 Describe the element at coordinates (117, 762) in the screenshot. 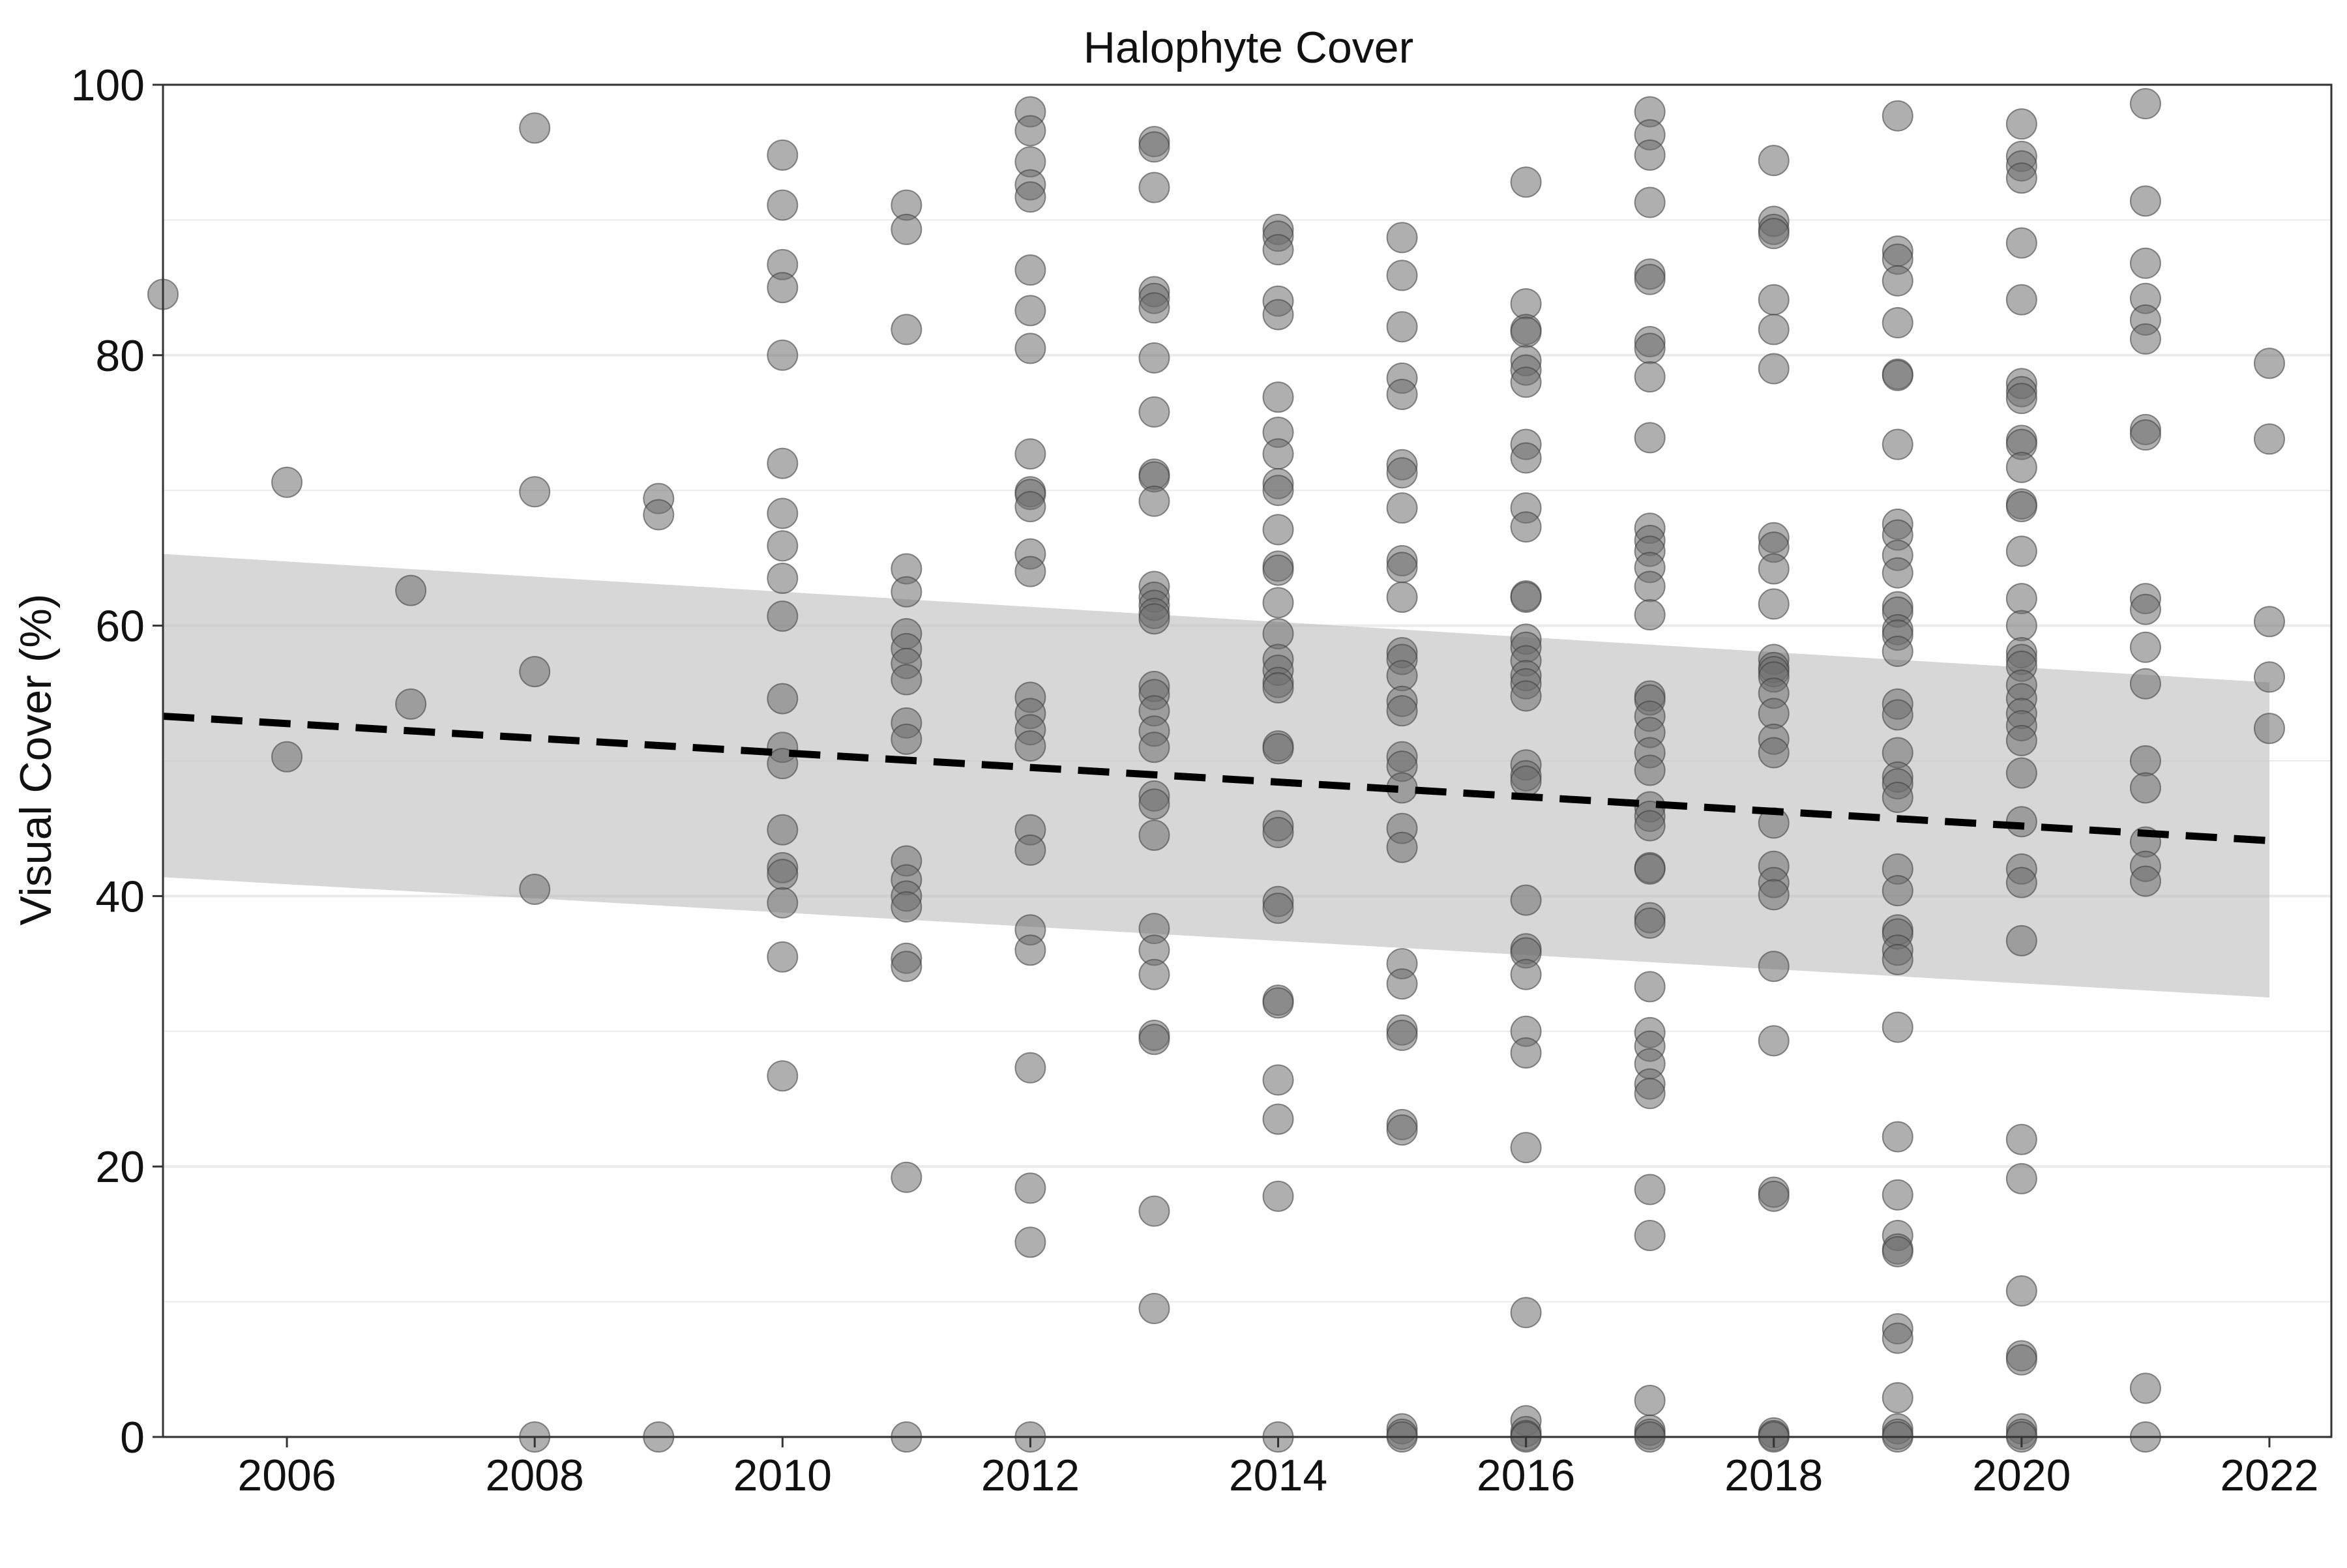

I see `y-axis-ticks: 0 20 40 60 80 100` at that location.